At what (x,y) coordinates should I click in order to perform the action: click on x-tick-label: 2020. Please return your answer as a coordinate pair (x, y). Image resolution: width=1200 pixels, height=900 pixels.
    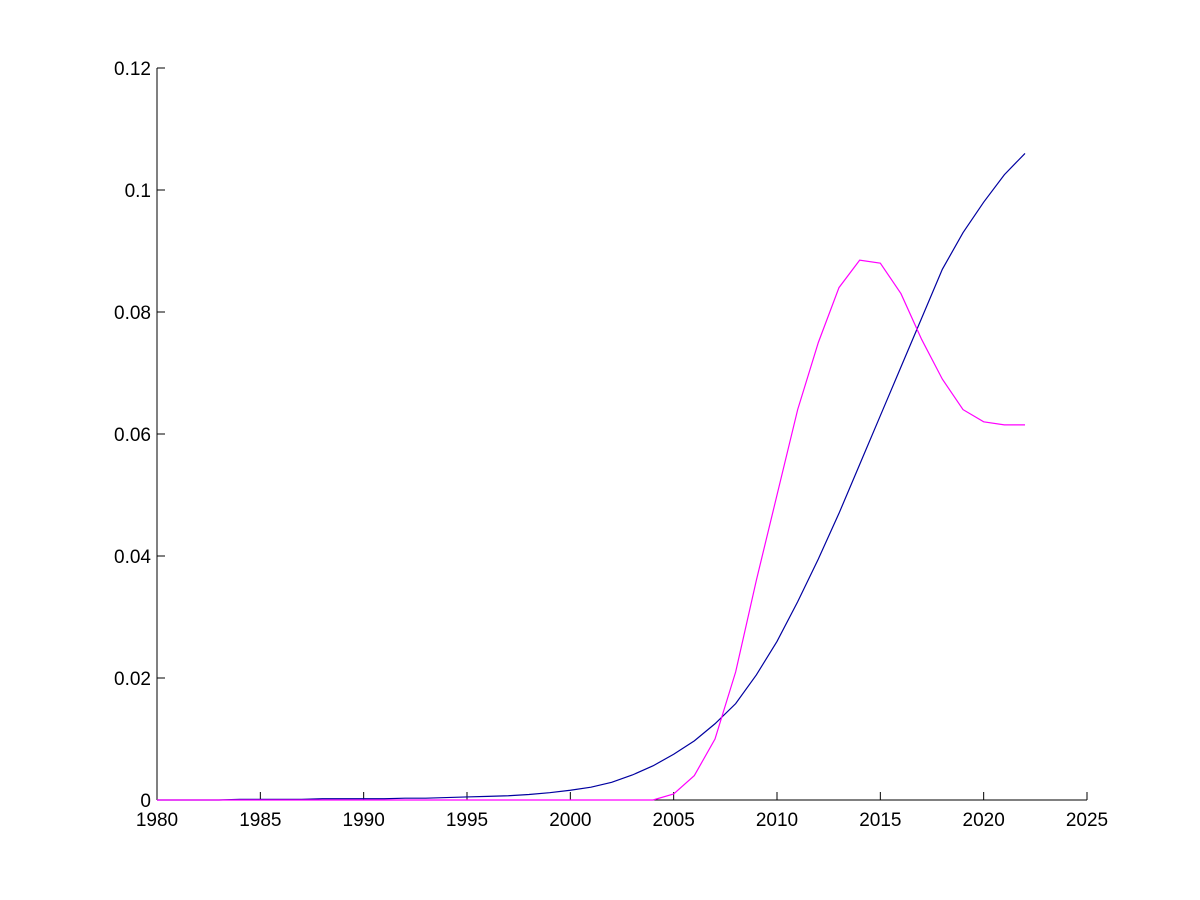
    Looking at the image, I should click on (984, 820).